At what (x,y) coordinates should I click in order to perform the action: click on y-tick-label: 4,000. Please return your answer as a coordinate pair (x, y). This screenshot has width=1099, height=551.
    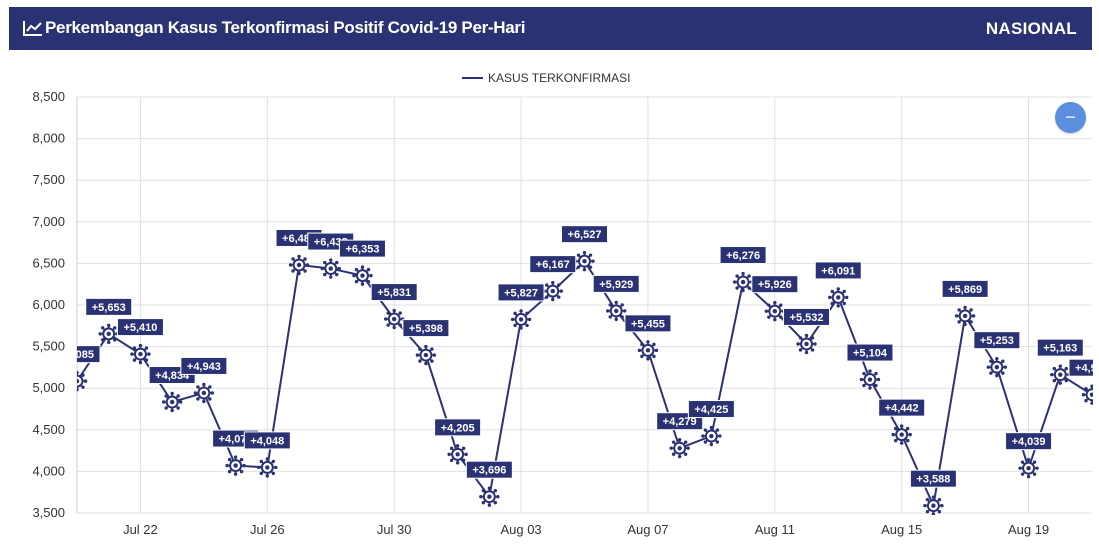
    Looking at the image, I should click on (48, 470).